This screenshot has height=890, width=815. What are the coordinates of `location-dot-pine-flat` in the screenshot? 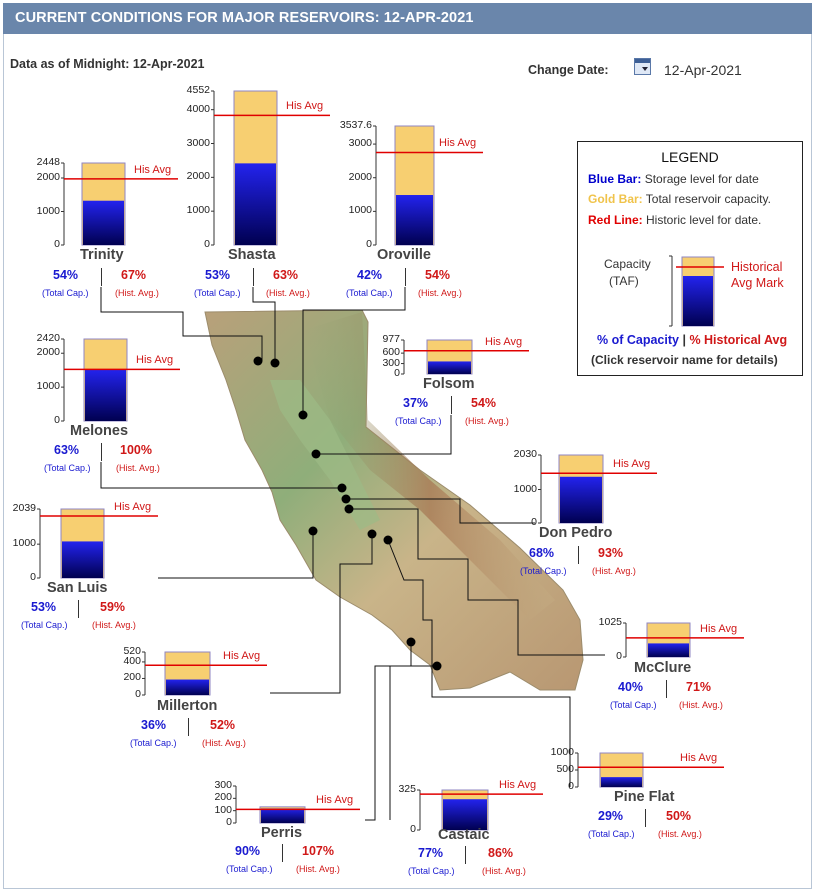 It's located at (388, 540).